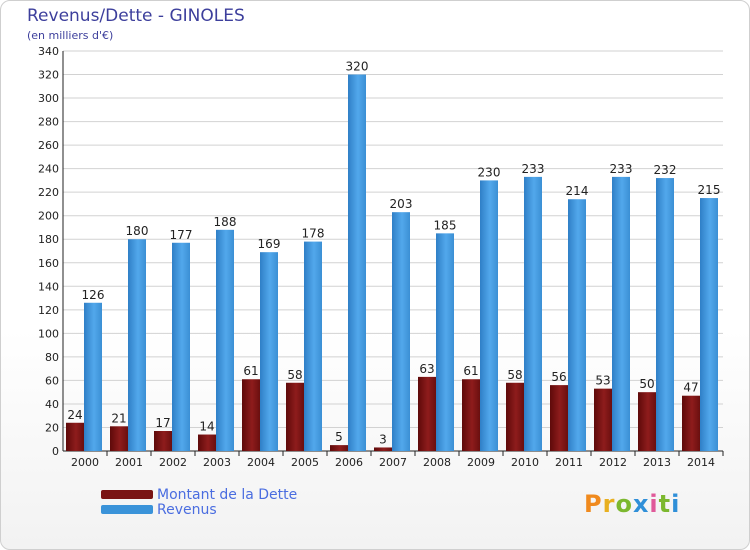 The width and height of the screenshot is (750, 550). I want to click on y-tick-label: 260, so click(48, 145).